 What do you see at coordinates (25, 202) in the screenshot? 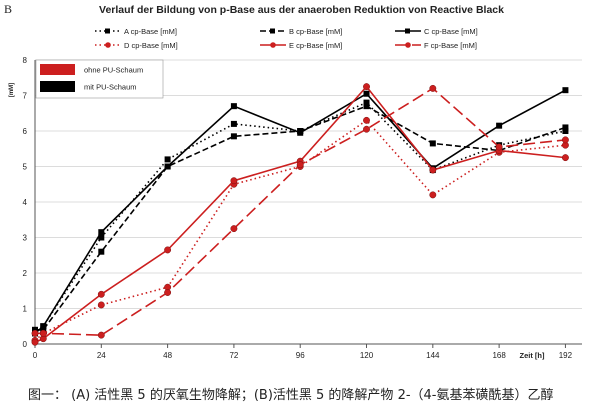
I see `y-tick-label: 4` at bounding box center [25, 202].